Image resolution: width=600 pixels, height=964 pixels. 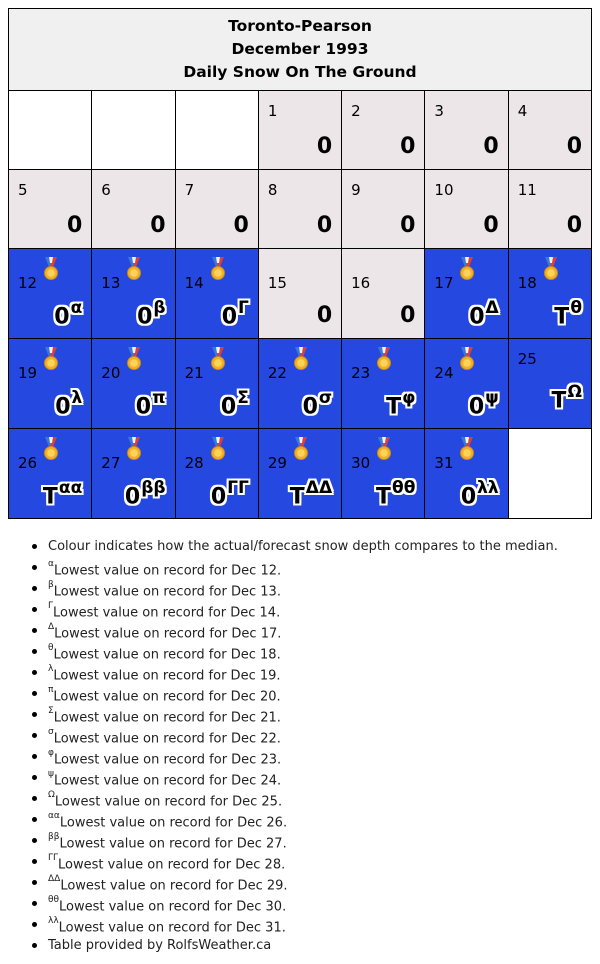 I want to click on snow-value: 0Δ, so click(x=484, y=313).